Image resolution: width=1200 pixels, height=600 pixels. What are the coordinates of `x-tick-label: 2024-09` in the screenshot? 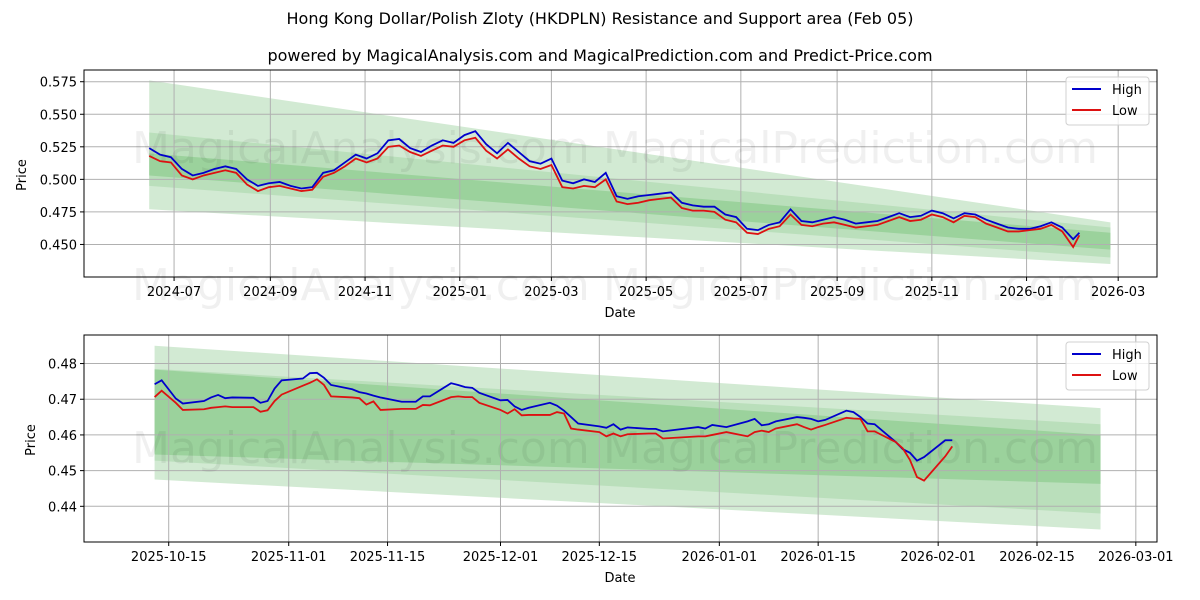 It's located at (270, 292).